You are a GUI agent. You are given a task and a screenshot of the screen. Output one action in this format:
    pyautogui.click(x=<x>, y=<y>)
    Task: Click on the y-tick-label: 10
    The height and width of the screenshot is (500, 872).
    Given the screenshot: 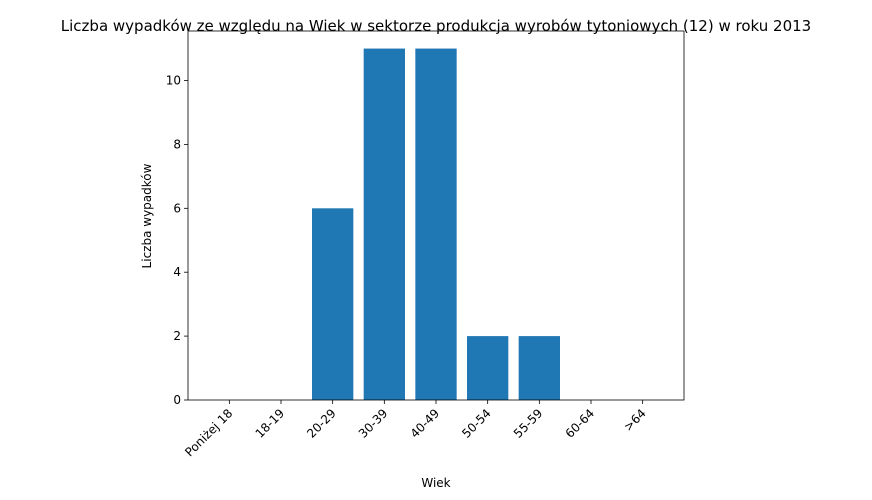 What is the action you would take?
    pyautogui.click(x=173, y=81)
    